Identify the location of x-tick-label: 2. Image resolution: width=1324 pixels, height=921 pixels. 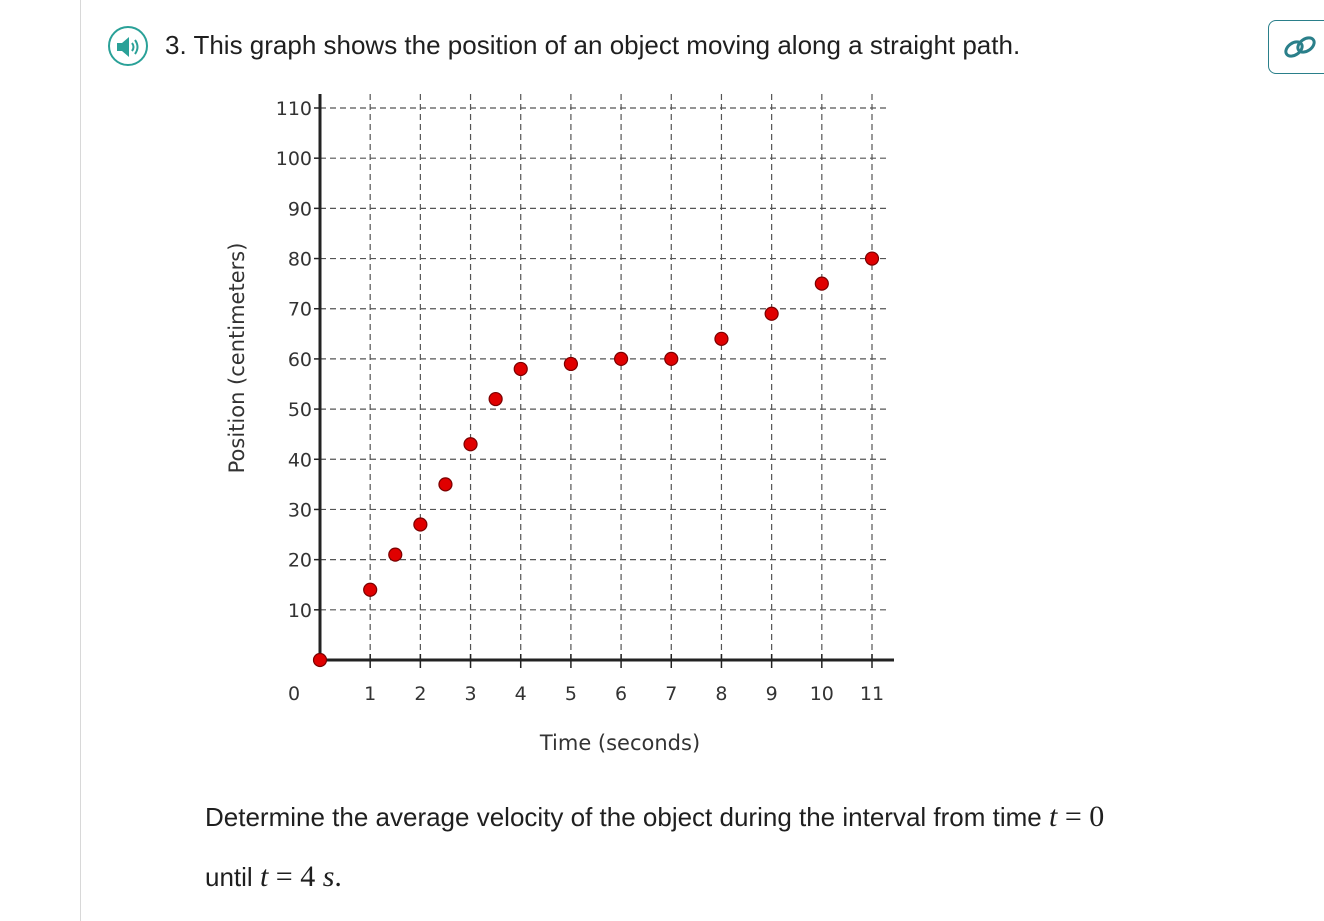
(420, 694).